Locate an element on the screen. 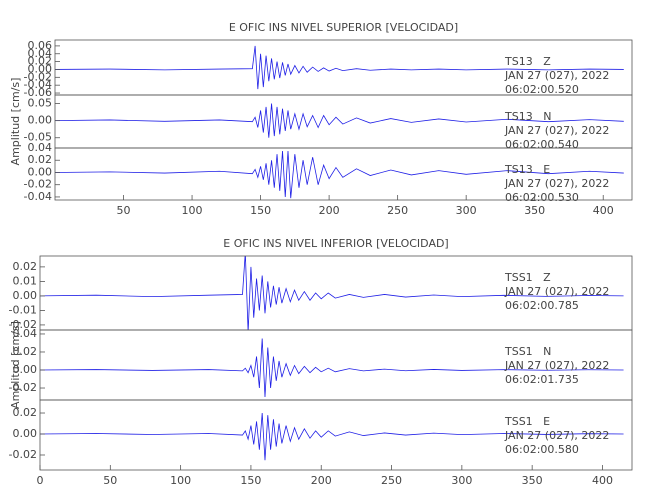  trace-station: TSS1 N is located at coordinates (527, 351).